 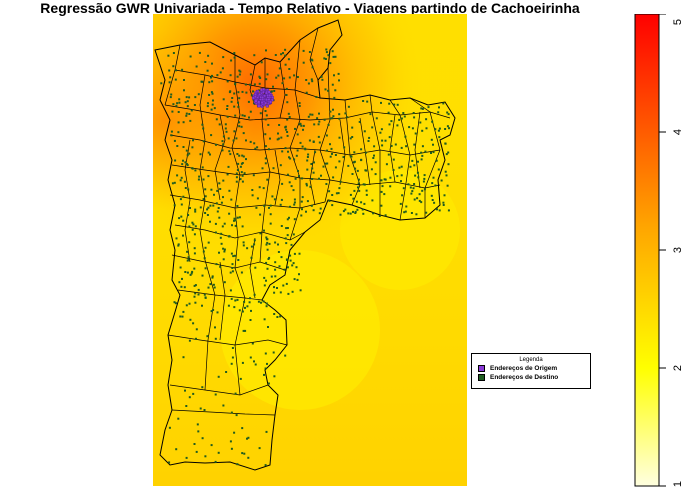 What do you see at coordinates (264, 96) in the screenshot?
I see `origin-point` at bounding box center [264, 96].